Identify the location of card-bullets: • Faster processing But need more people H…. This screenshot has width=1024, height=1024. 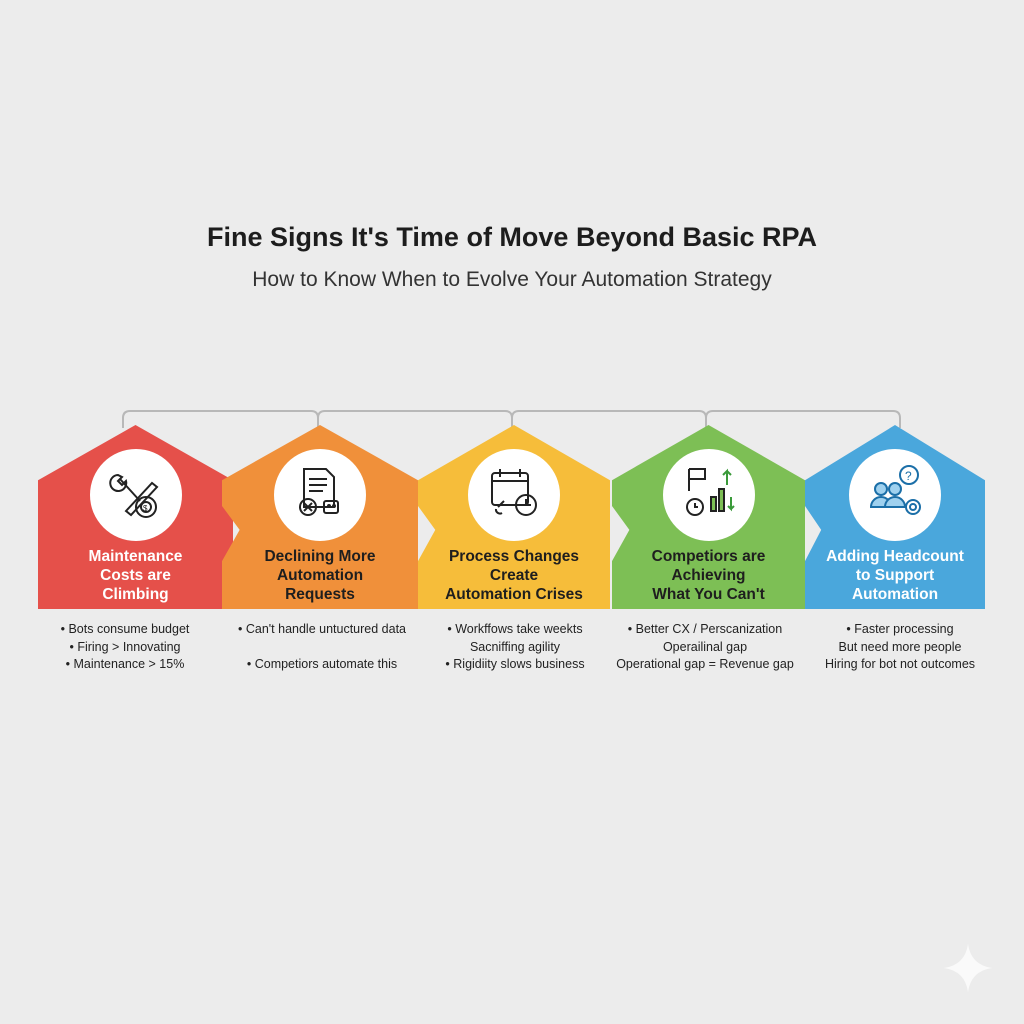
(900, 647).